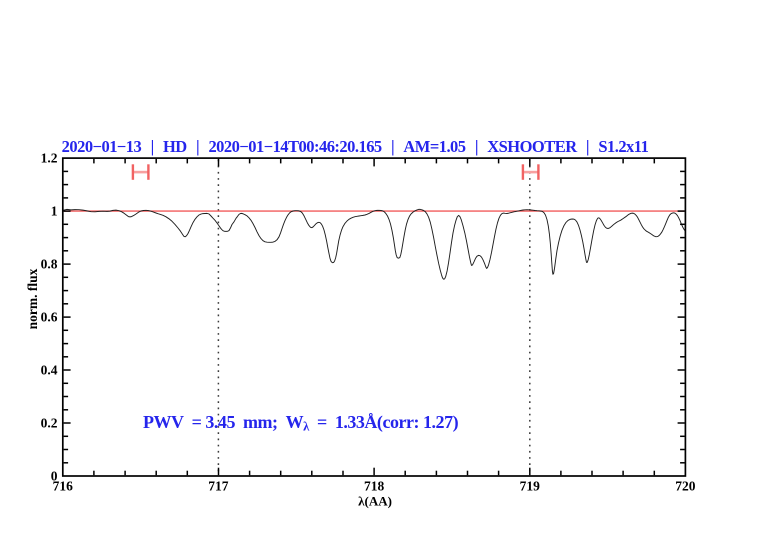  I want to click on svg-text: 0.6, so click(49, 317).